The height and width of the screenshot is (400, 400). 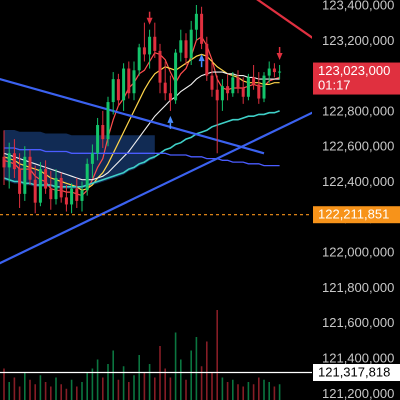 What do you see at coordinates (358, 146) in the screenshot?
I see `y-tick-label: 122,600,000` at bounding box center [358, 146].